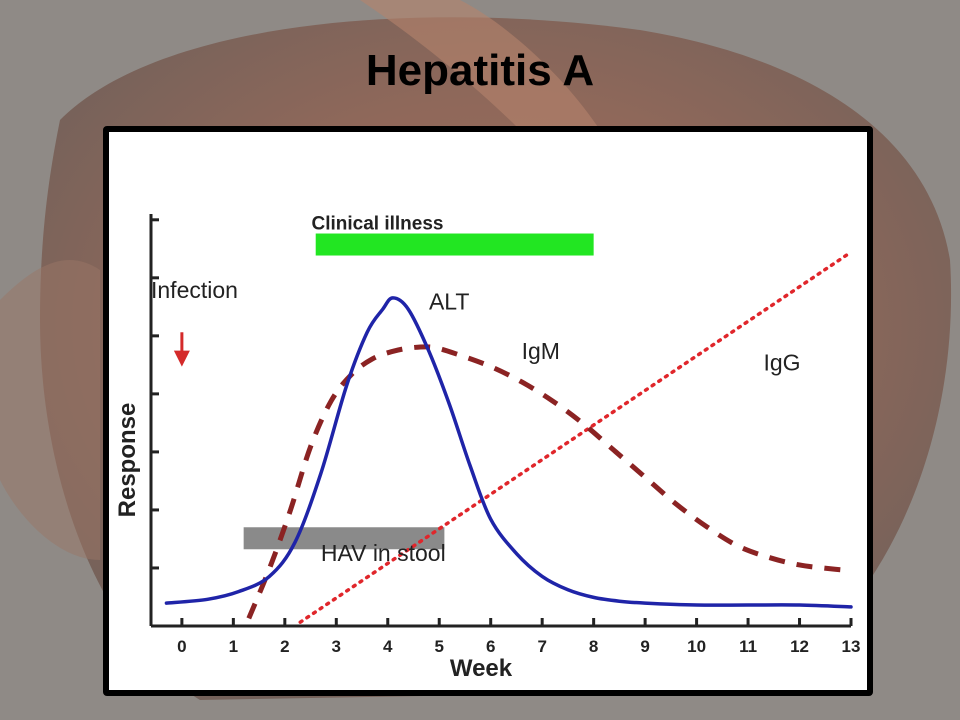  I want to click on clinical-illness-label: Clinical illness, so click(377, 223).